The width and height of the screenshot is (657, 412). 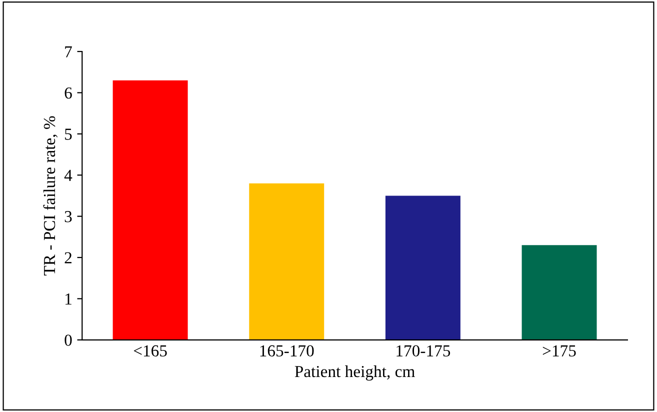 What do you see at coordinates (150, 350) in the screenshot?
I see `x-tick-label: <165` at bounding box center [150, 350].